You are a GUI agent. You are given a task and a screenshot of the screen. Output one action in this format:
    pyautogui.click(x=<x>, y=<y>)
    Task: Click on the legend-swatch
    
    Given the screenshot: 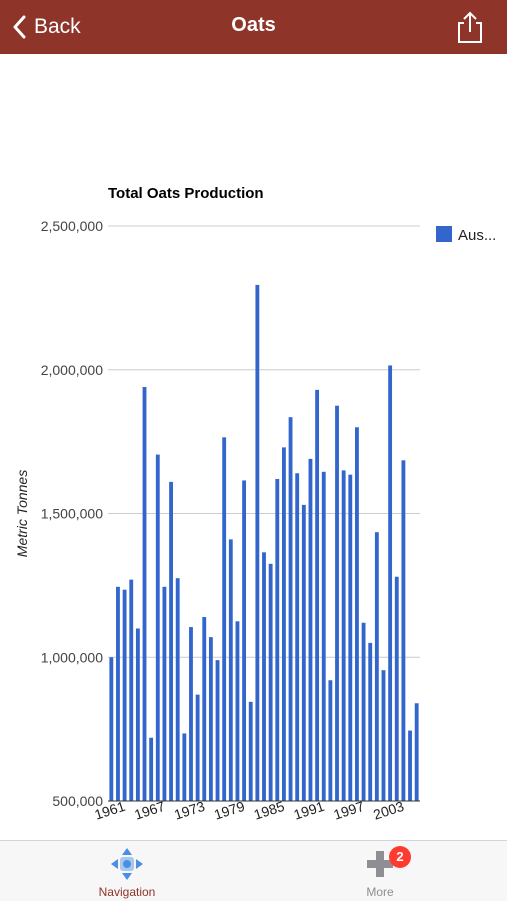 What is the action you would take?
    pyautogui.click(x=444, y=234)
    